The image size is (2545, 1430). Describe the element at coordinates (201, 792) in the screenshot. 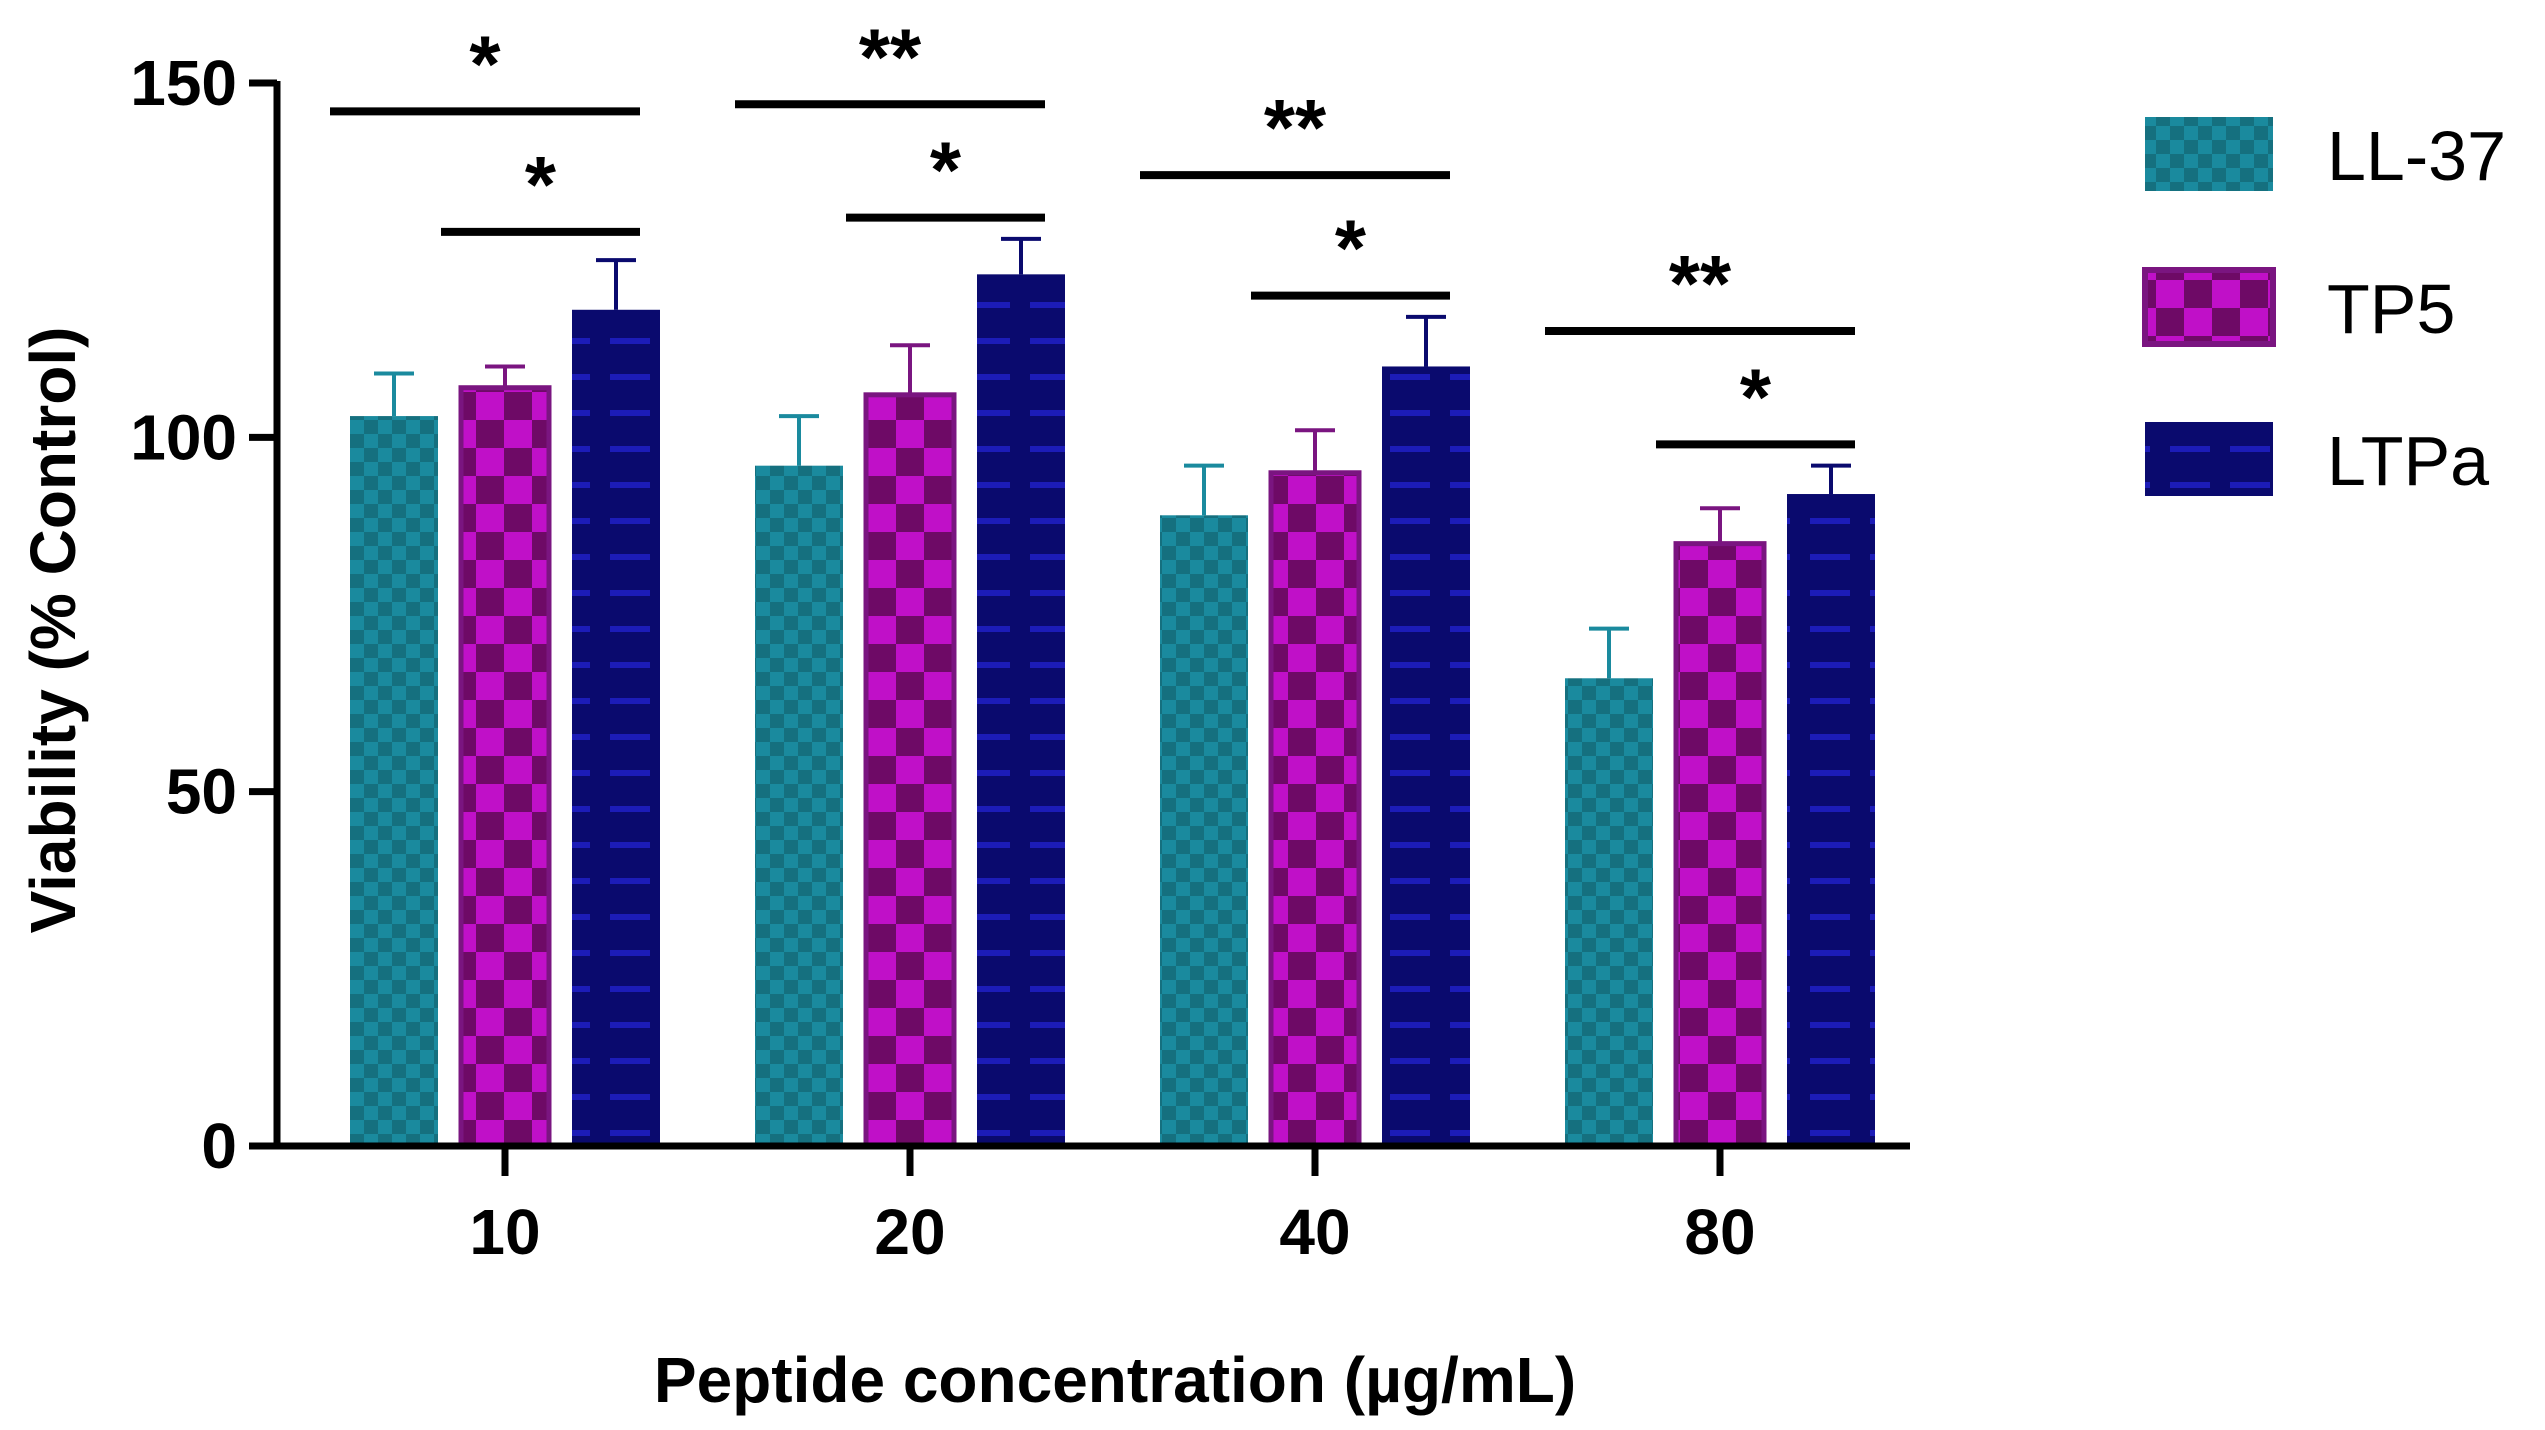

I see `y-tick-label-50: 50` at that location.